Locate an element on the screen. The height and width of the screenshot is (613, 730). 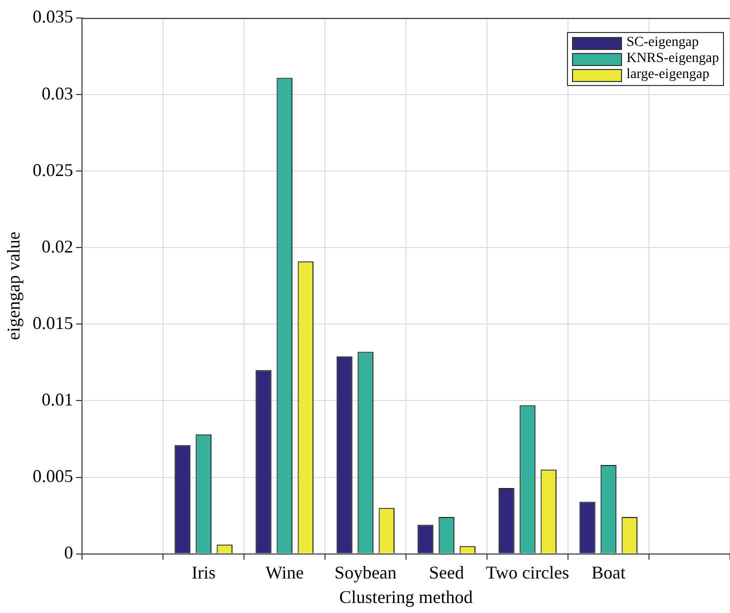
y-tick-label: 0 is located at coordinates (69, 552).